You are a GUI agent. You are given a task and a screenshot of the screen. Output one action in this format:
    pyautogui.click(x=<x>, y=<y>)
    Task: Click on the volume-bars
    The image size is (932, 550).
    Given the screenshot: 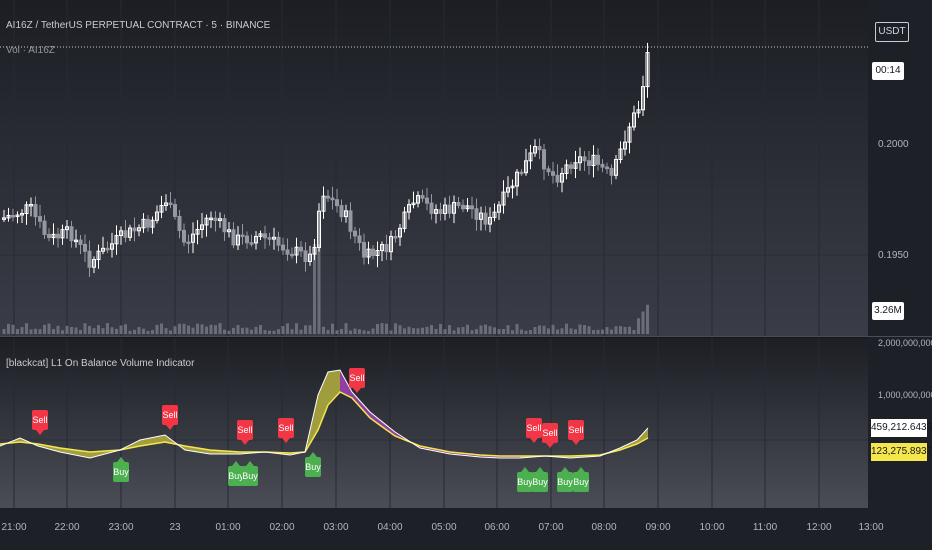 What is the action you would take?
    pyautogui.click(x=325, y=289)
    